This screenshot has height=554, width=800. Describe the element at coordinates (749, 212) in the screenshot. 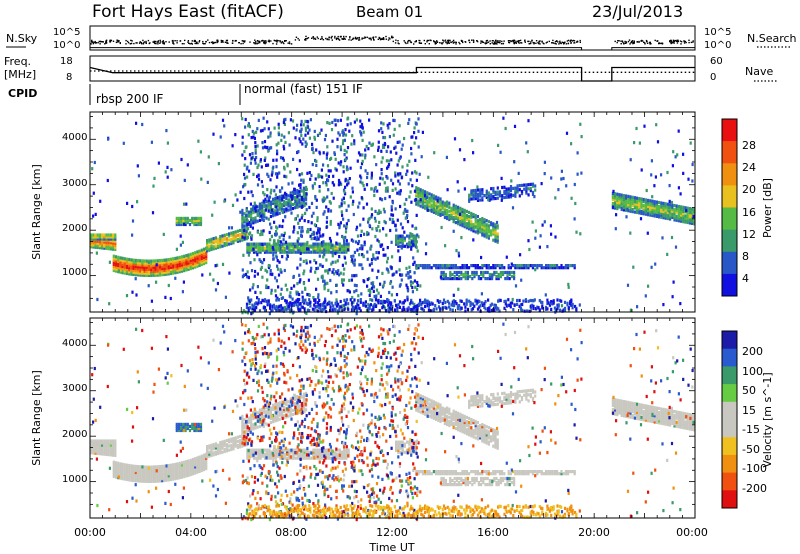

I see `power-cbar-tick-16: 16` at that location.